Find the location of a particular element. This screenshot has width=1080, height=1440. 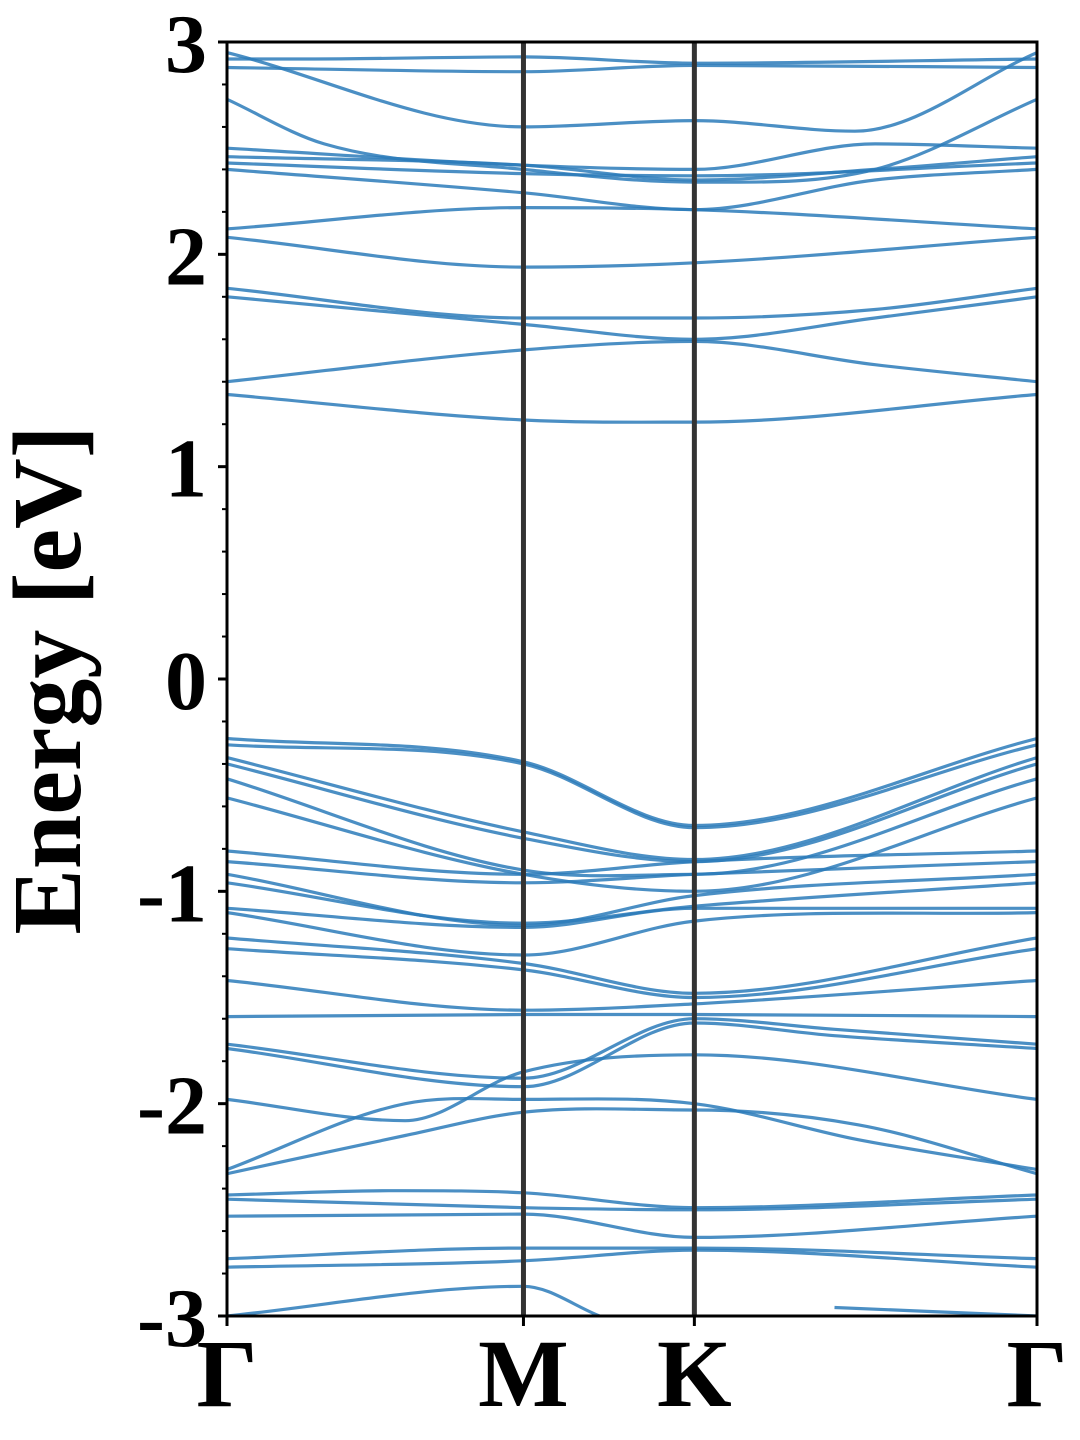

x-tick-label-K: K is located at coordinates (694, 1373).